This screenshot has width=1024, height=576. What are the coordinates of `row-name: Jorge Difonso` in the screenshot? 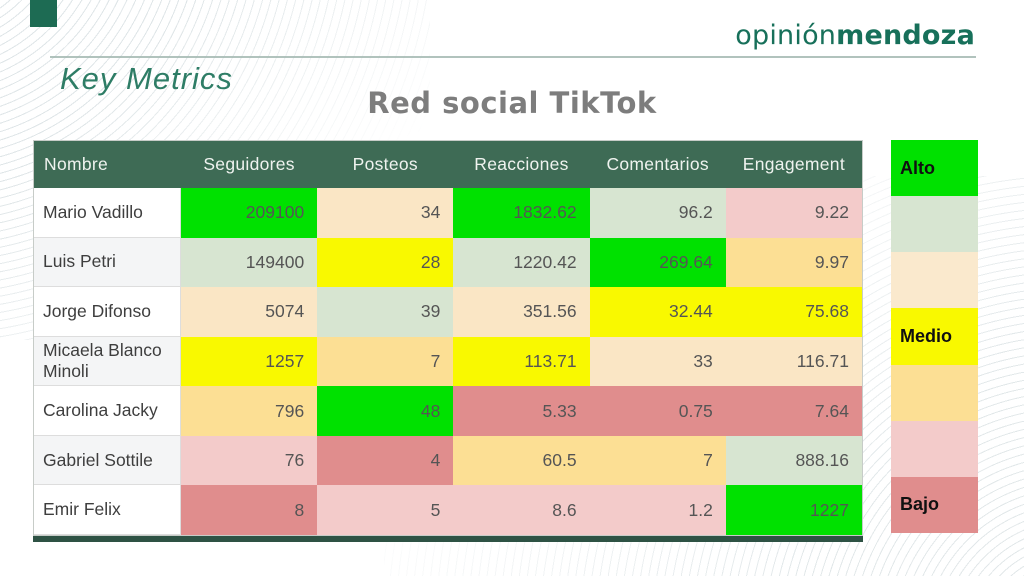 It's located at (107, 312).